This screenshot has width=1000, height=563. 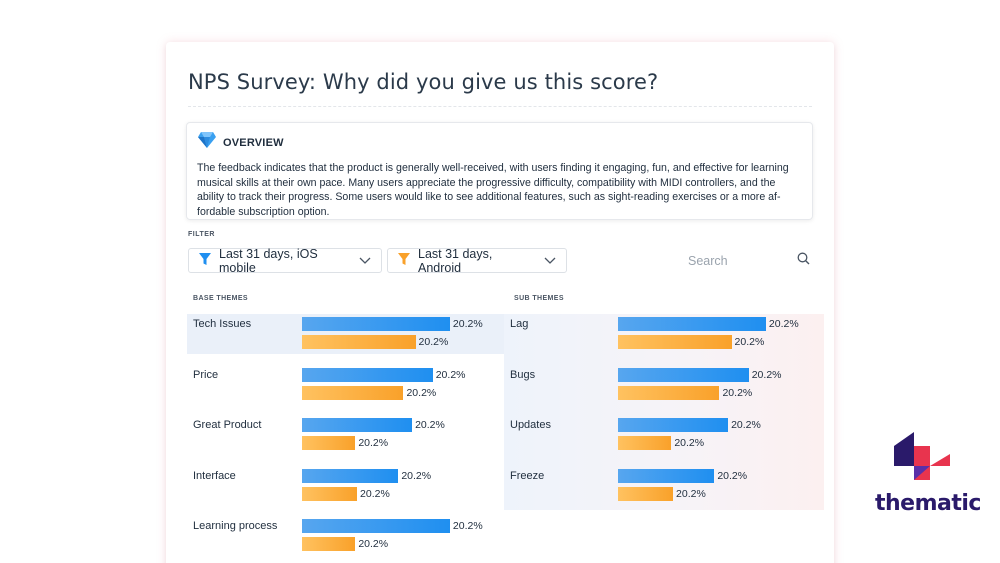 I want to click on base-theme-label: Tech Issues, so click(x=222, y=324).